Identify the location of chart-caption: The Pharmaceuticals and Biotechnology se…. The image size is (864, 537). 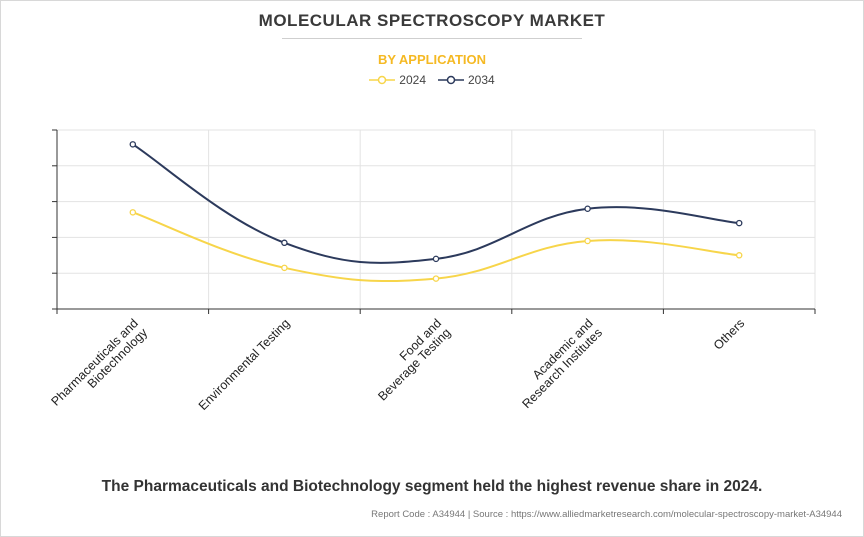
(432, 486).